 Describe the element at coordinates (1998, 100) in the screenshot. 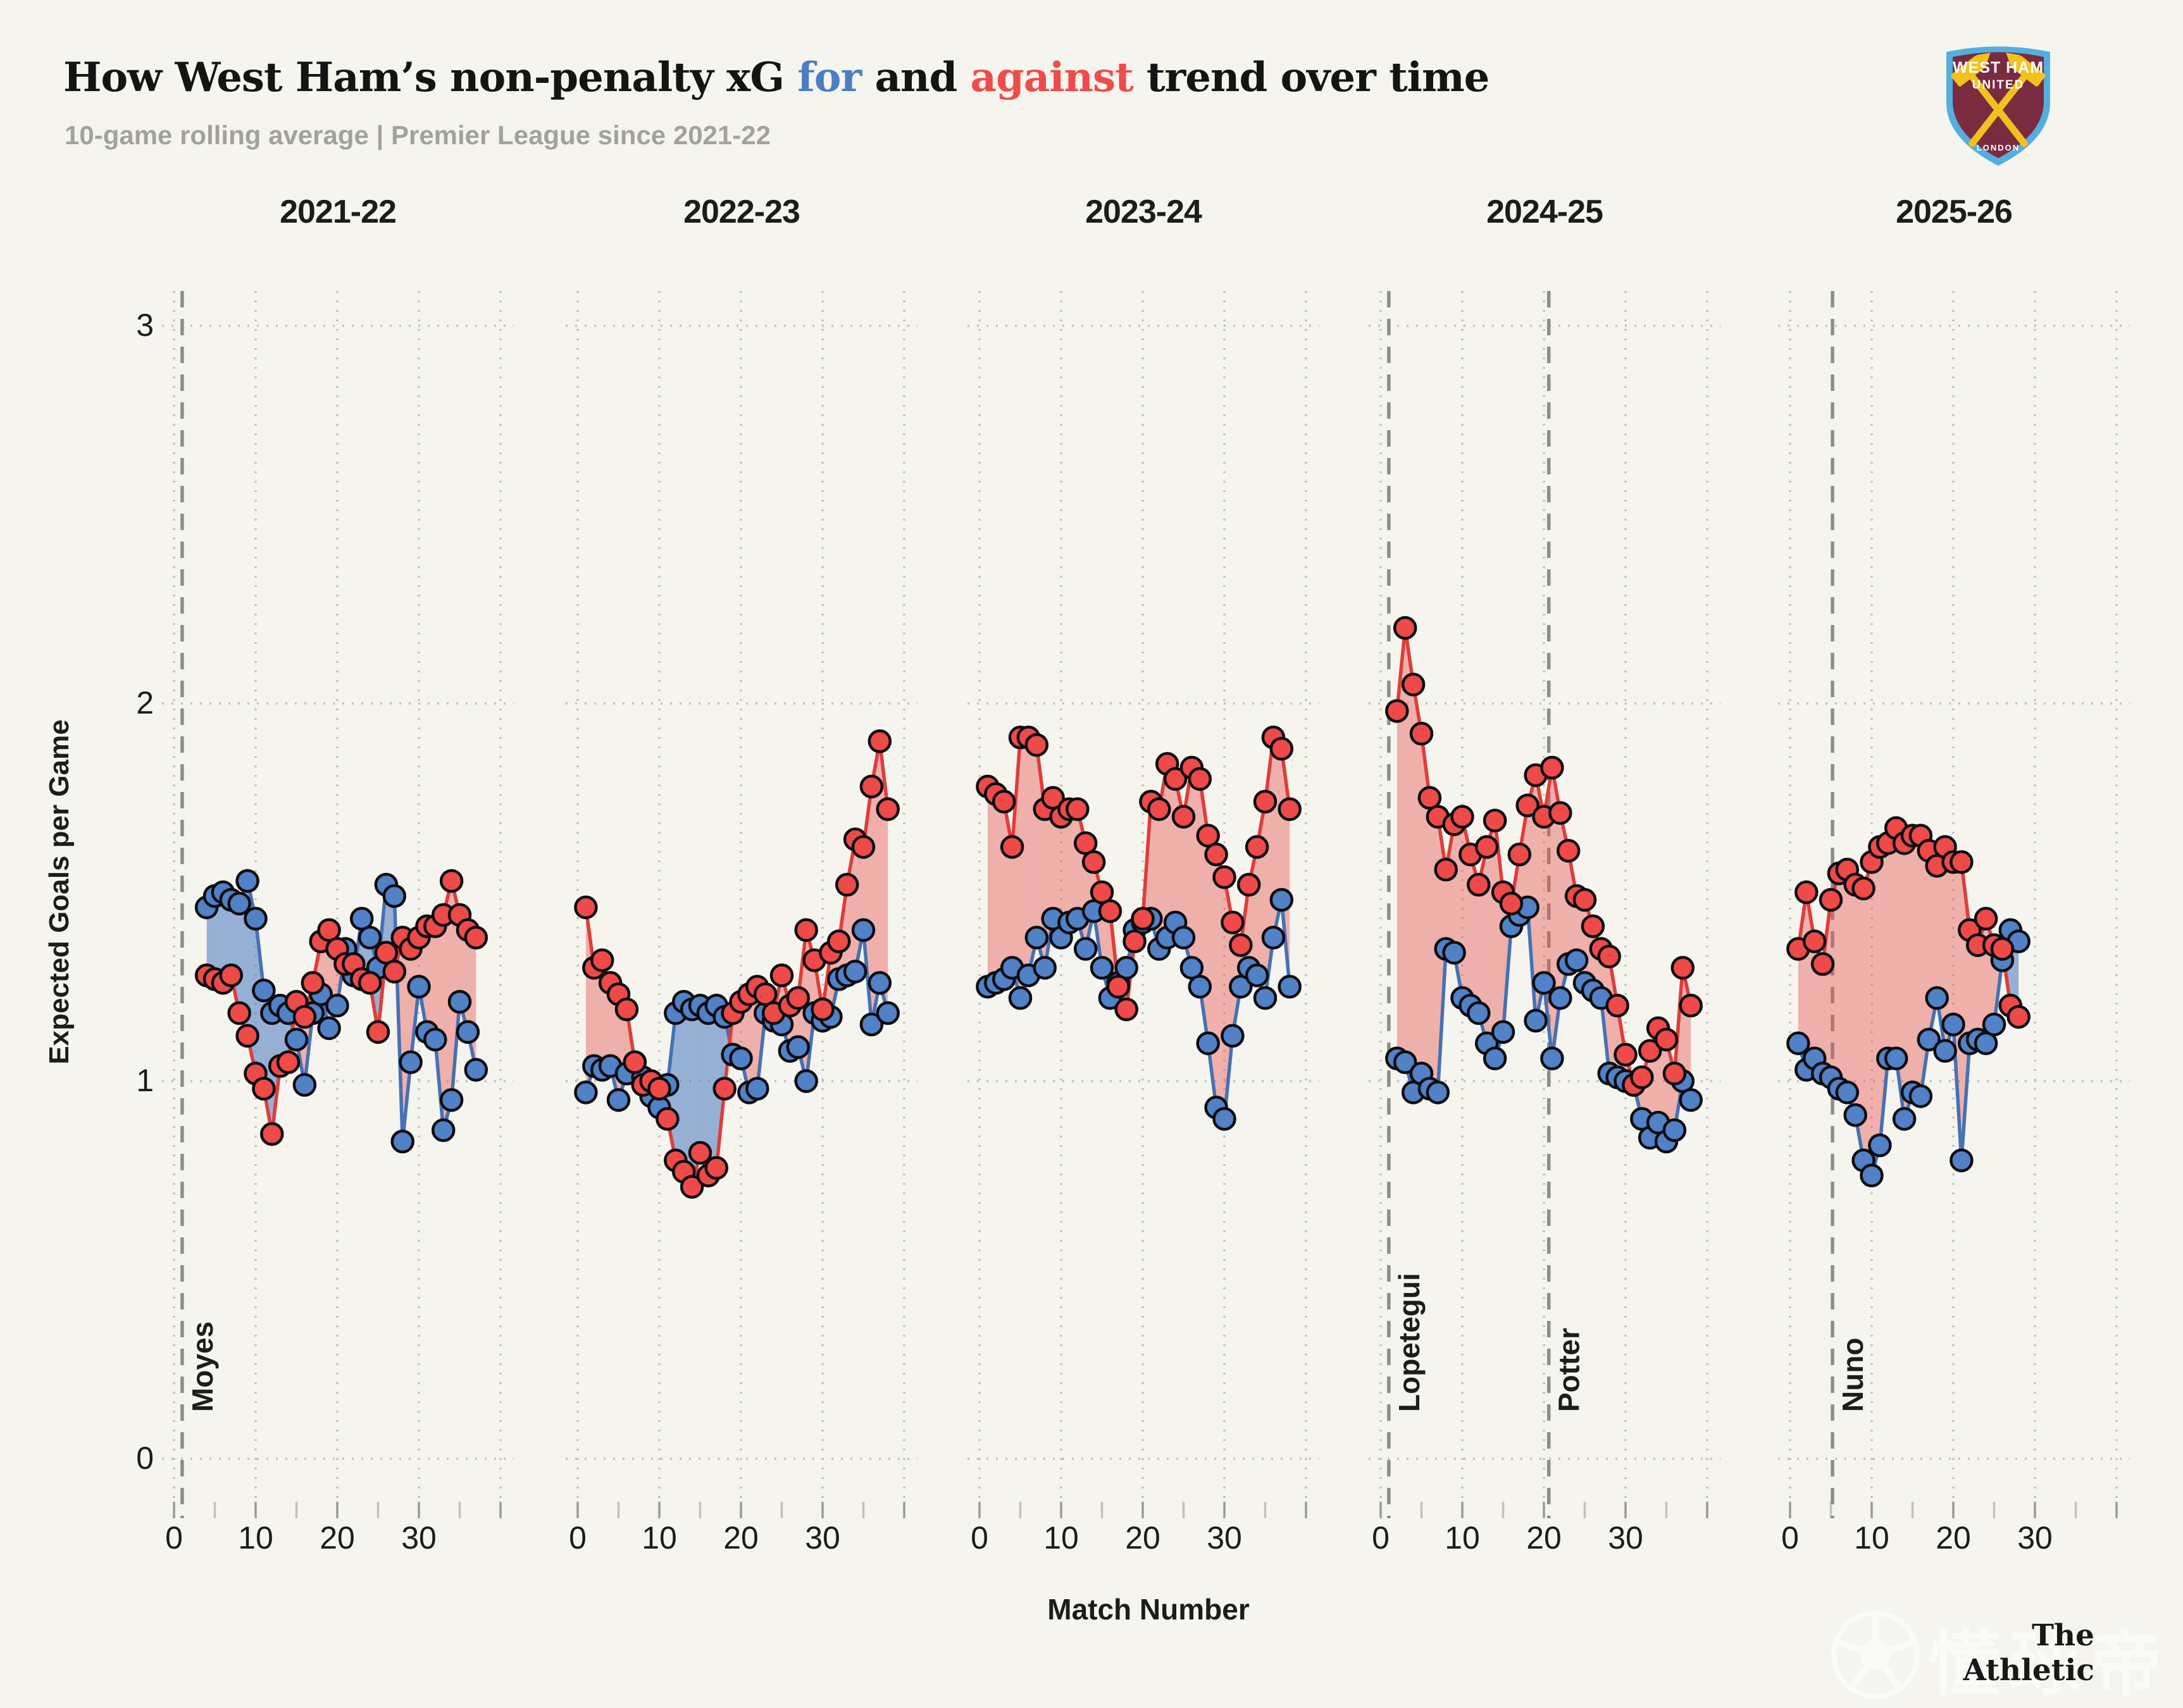

I see `crossed-hammers-icon` at that location.